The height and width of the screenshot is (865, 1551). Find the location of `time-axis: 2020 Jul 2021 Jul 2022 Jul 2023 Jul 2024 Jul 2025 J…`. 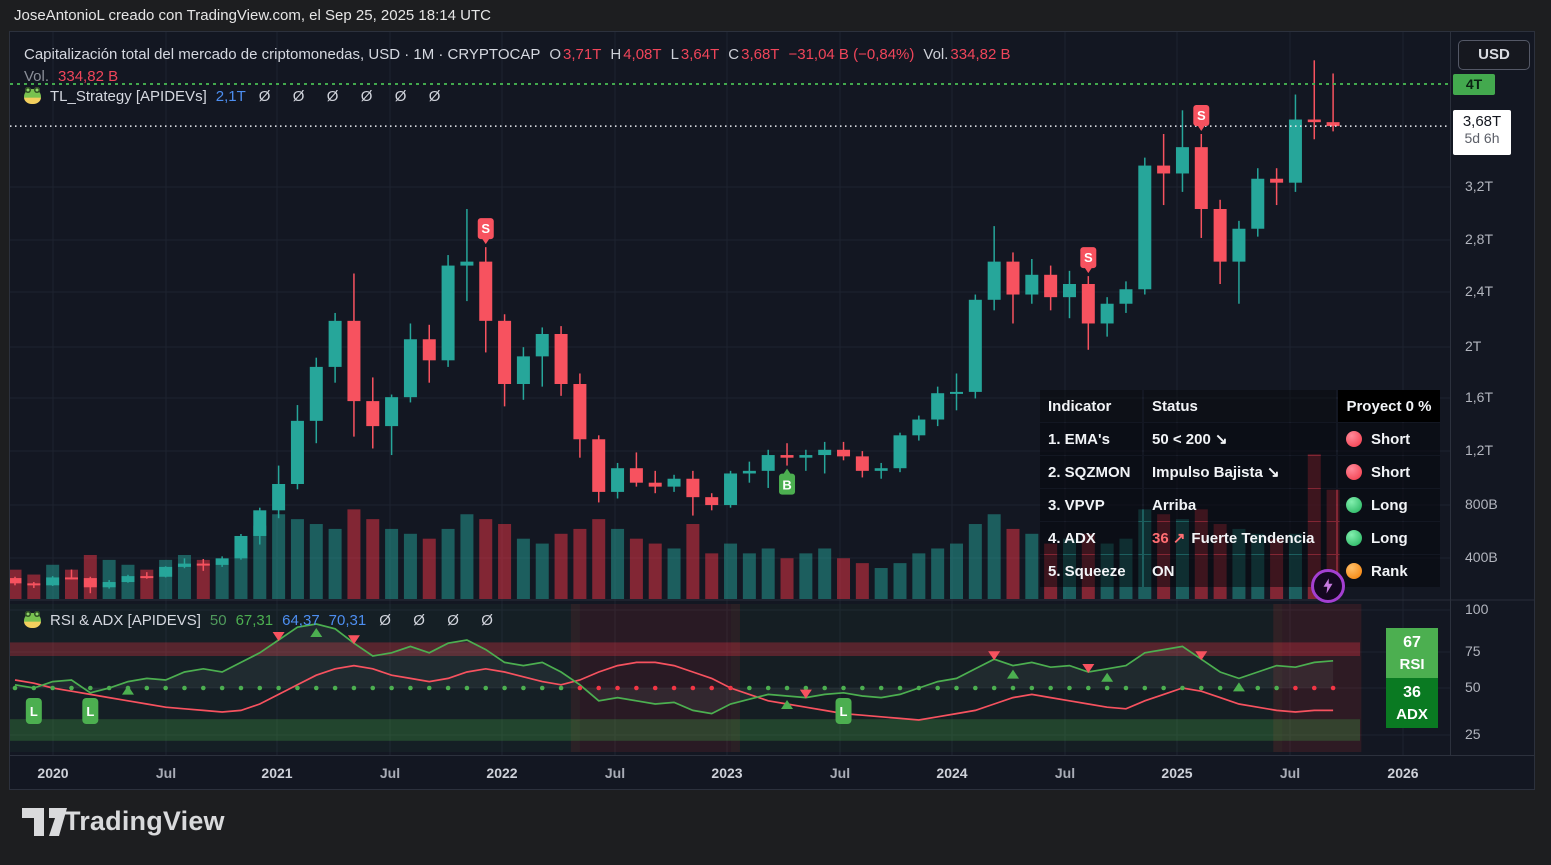

time-axis: 2020 Jul 2021 Jul 2022 Jul 2023 Jul 2024 Jul 2025 J… is located at coordinates (772, 772).